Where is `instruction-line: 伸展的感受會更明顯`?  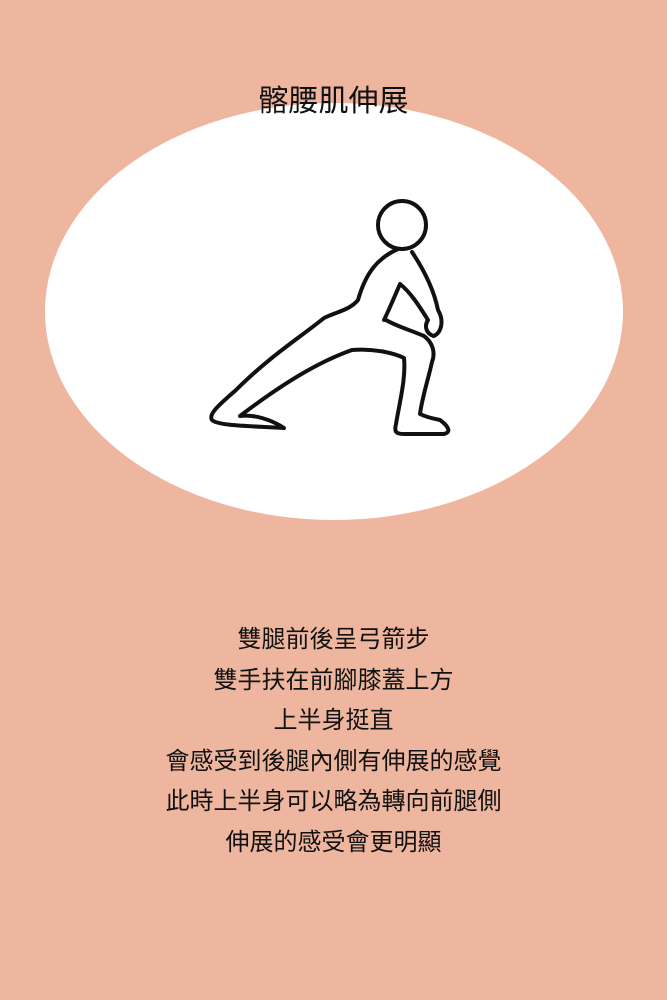
instruction-line: 伸展的感受會更明顯 is located at coordinates (333, 841).